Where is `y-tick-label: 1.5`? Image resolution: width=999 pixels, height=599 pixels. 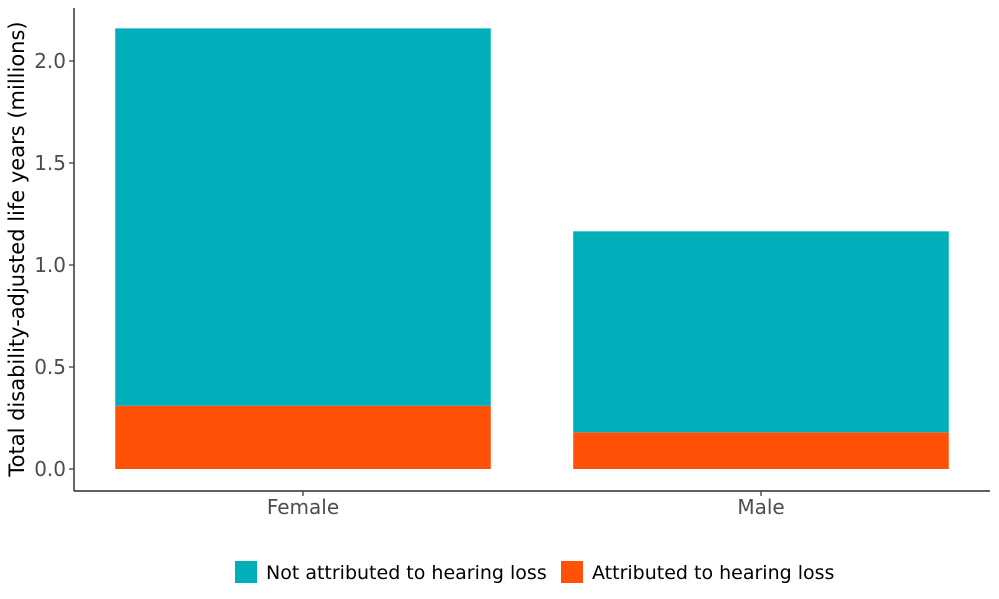 y-tick-label: 1.5 is located at coordinates (50, 163).